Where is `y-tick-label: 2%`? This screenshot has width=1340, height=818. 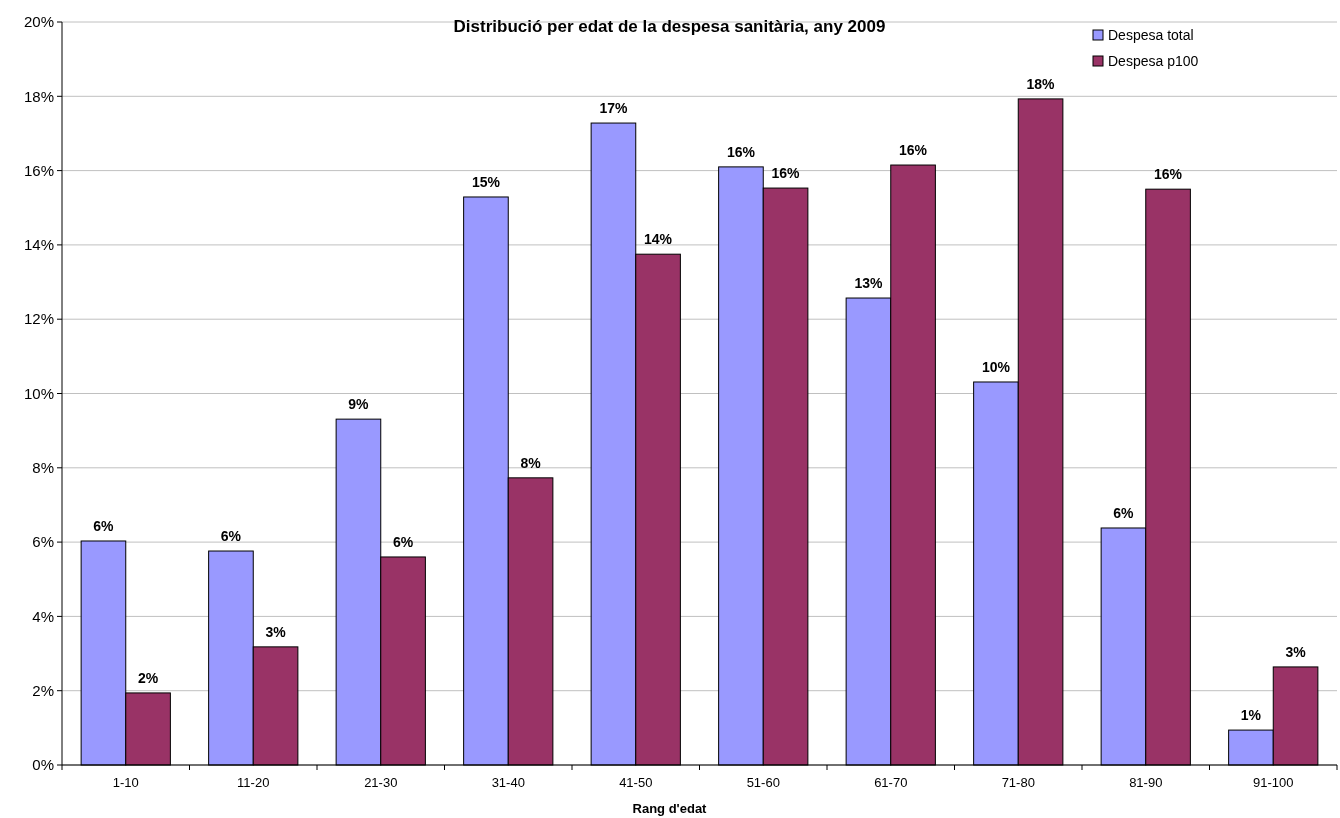 y-tick-label: 2% is located at coordinates (43, 690).